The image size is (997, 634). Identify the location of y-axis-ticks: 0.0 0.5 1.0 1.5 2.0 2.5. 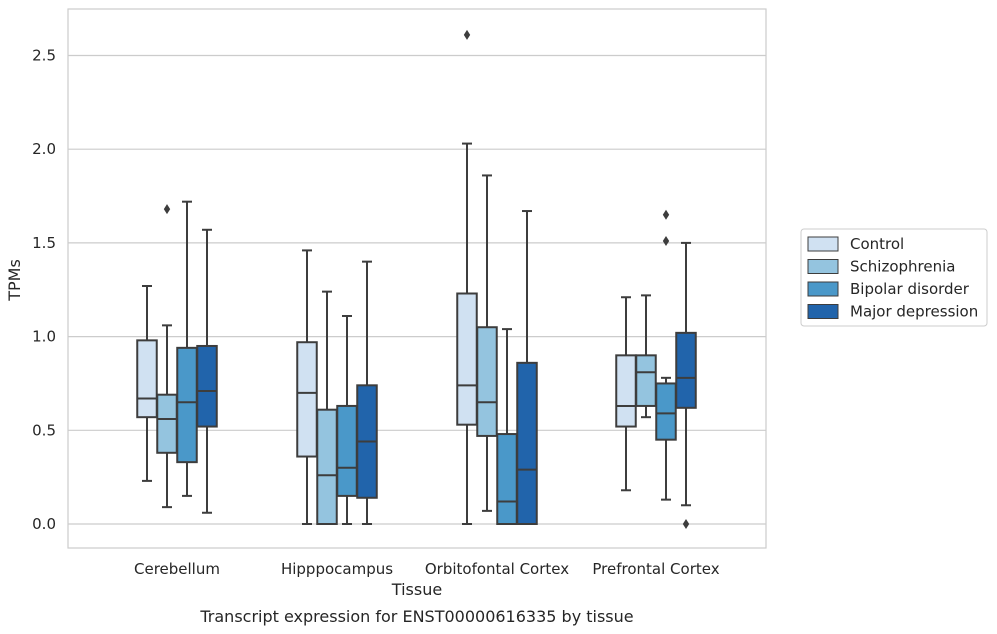
(44, 290).